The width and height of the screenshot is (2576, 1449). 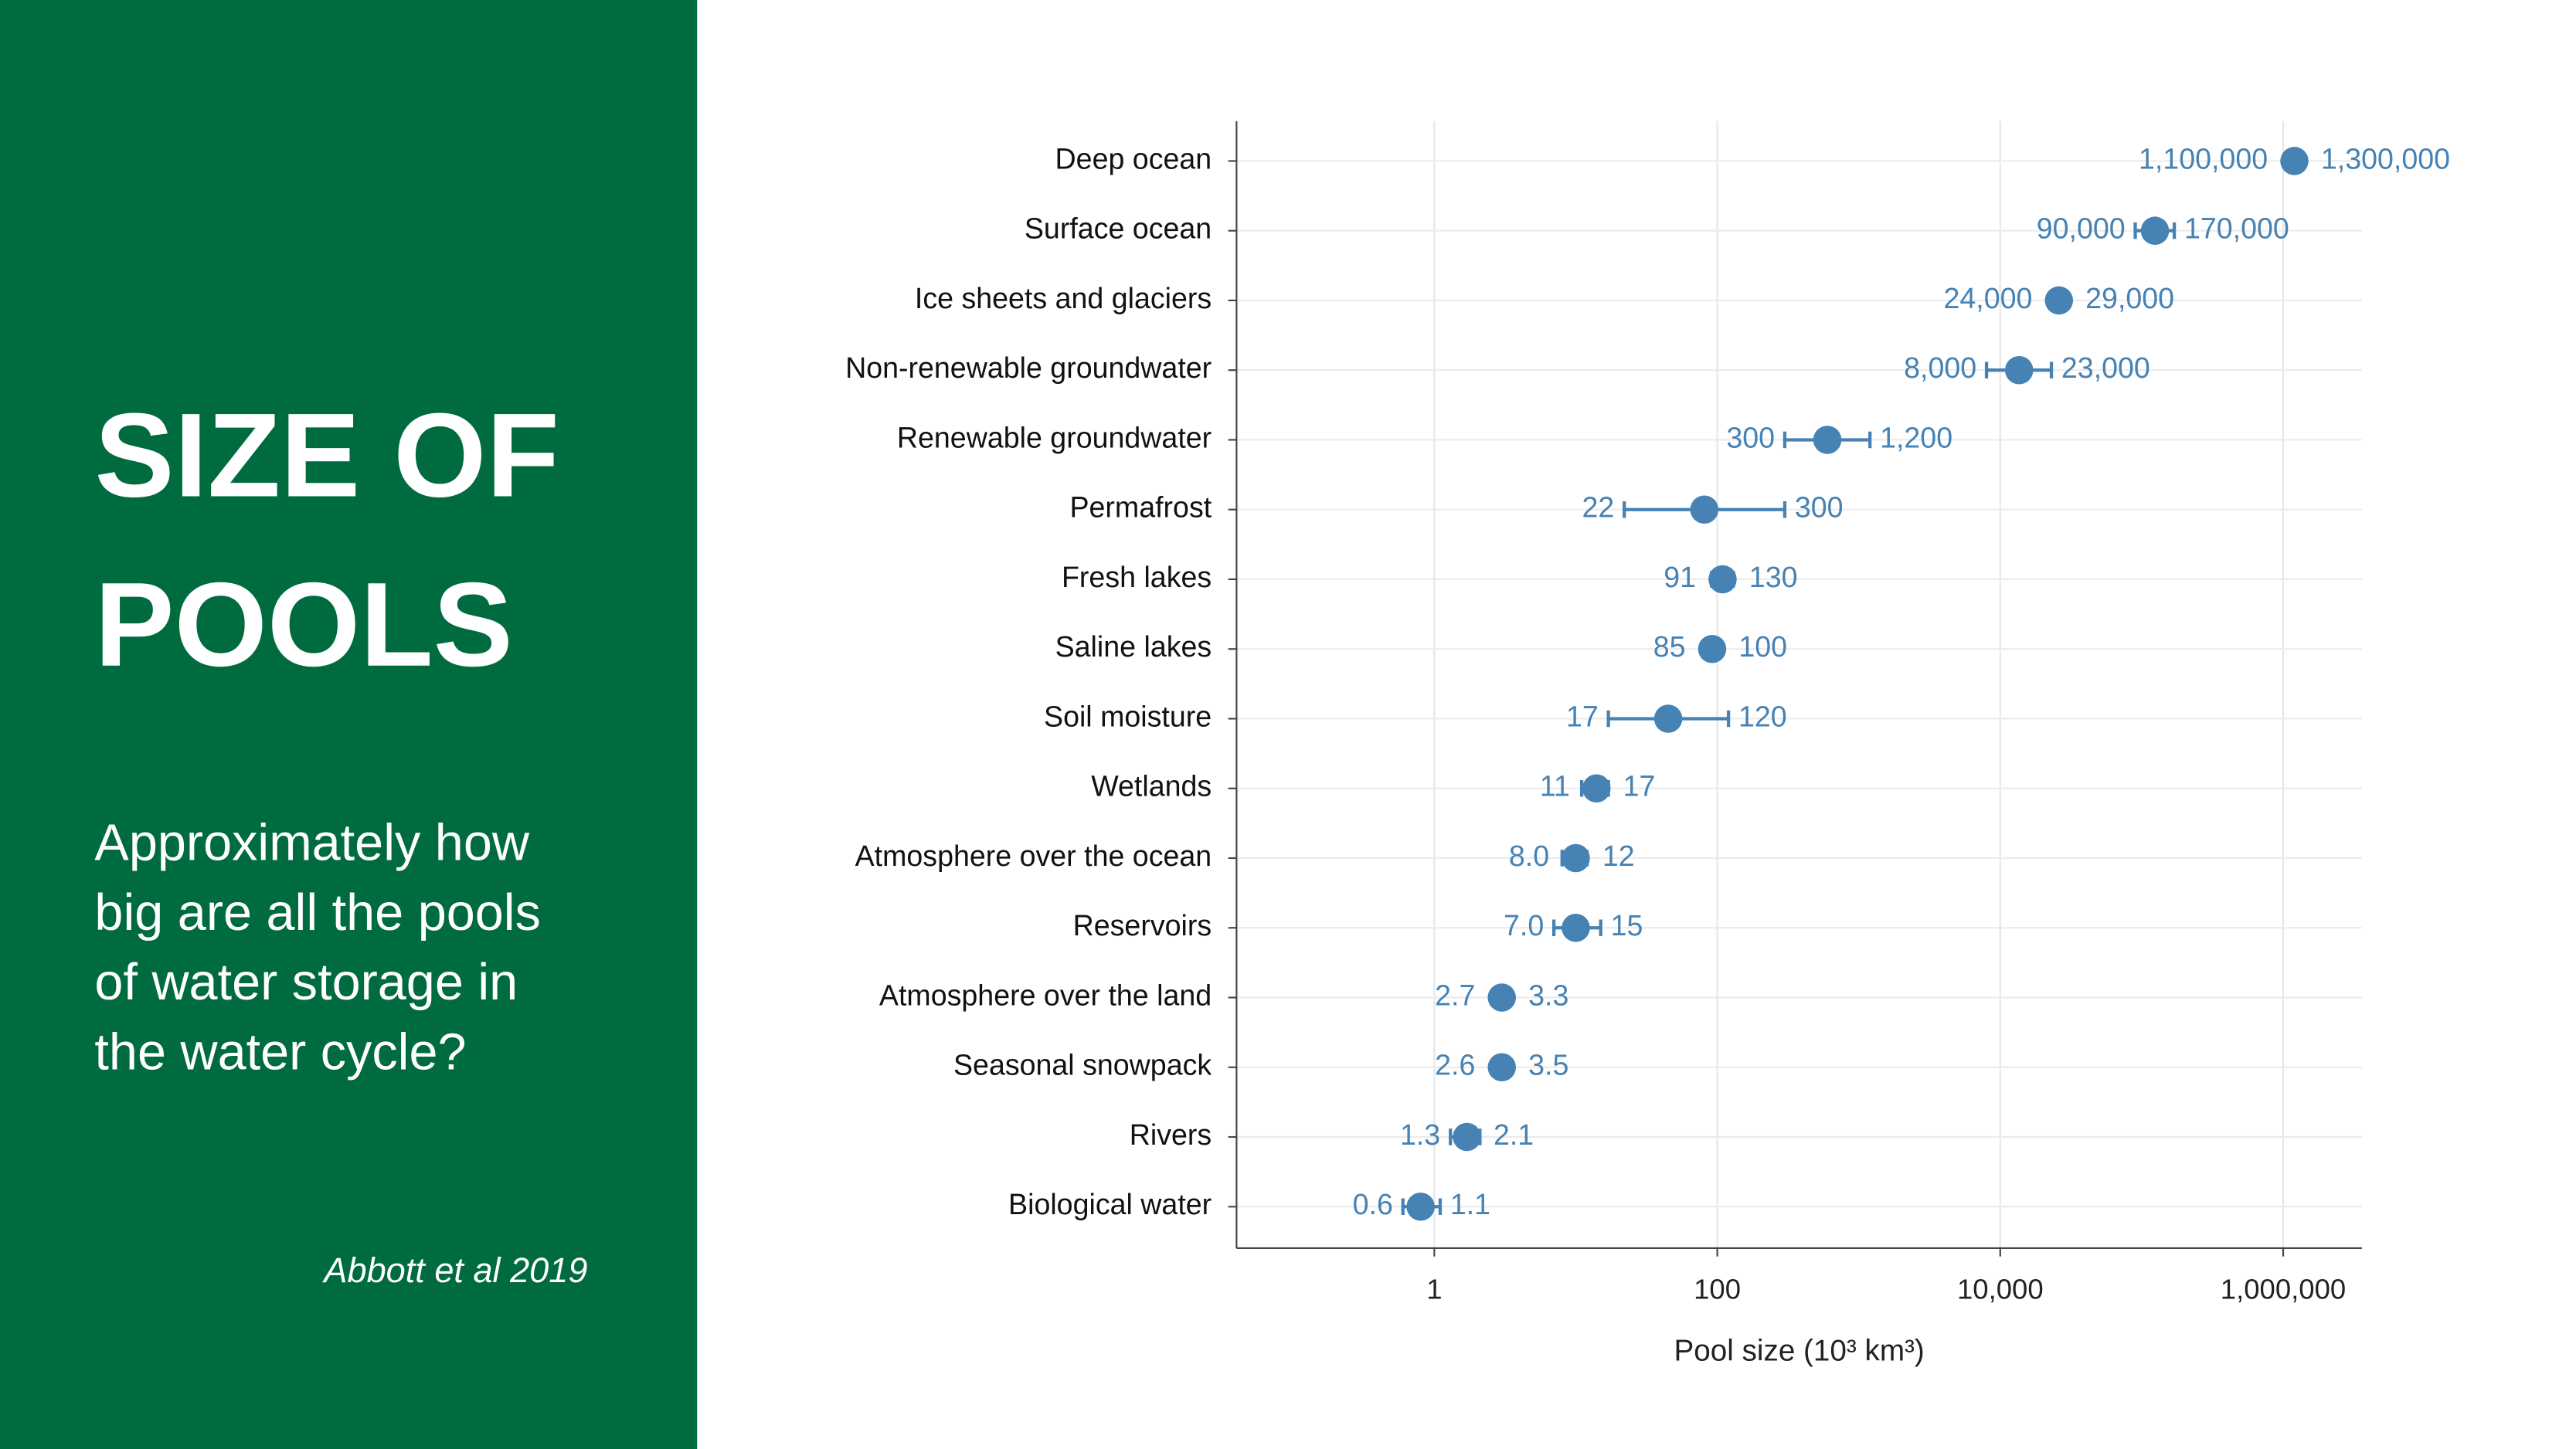 I want to click on subtitle: the water cycle?, so click(x=280, y=1052).